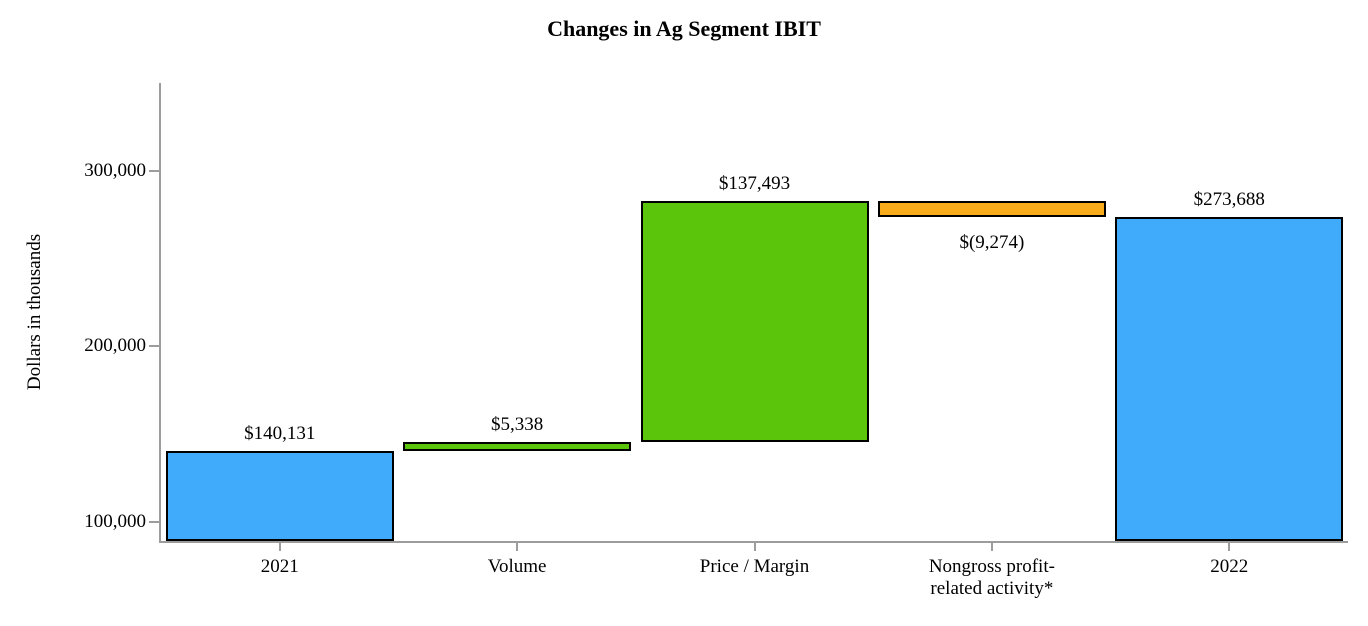  Describe the element at coordinates (753, 542) in the screenshot. I see `x-axis-line` at that location.